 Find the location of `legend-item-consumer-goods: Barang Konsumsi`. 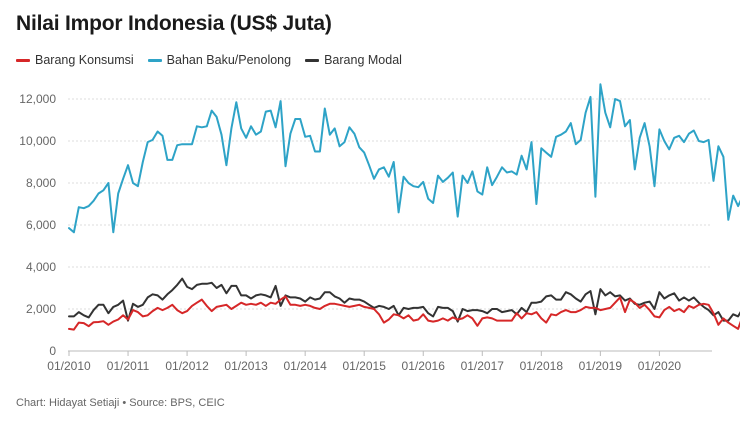

legend-item-consumer-goods: Barang Konsumsi is located at coordinates (75, 60).